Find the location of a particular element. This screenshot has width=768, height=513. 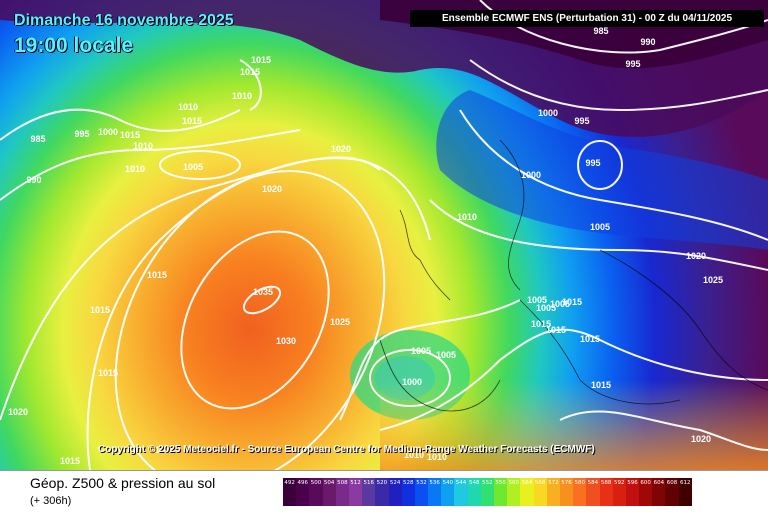

scale-value: 572 is located at coordinates (553, 483).